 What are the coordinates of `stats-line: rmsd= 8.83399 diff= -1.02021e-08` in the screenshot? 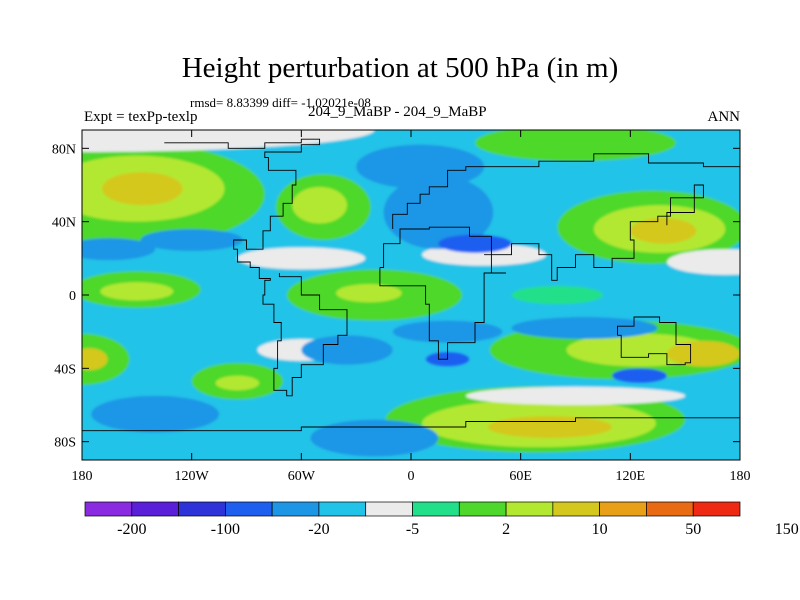 It's located at (280, 102).